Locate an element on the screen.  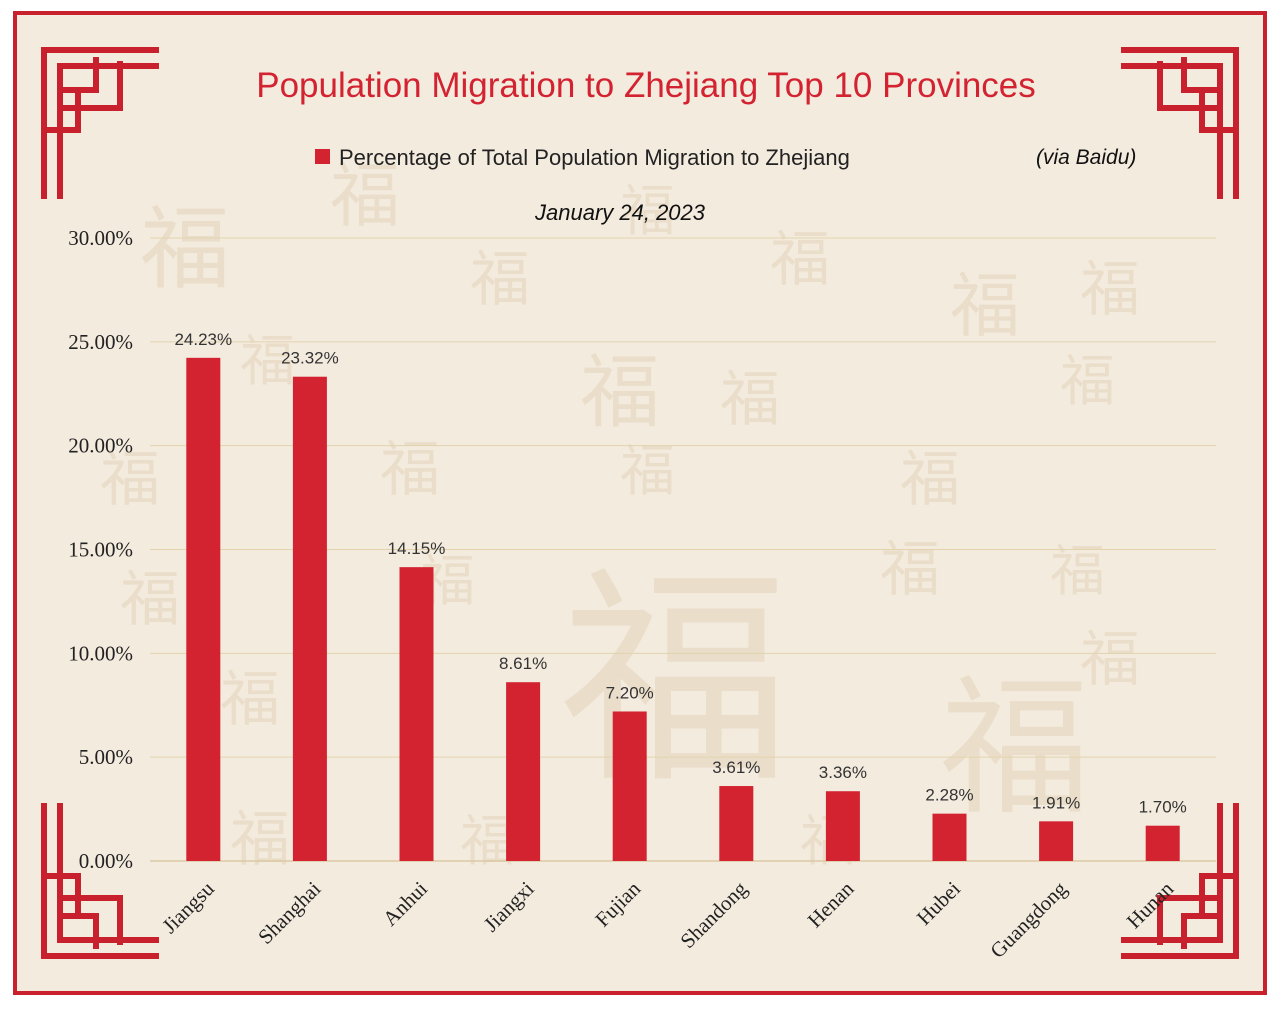
x-tick-label: Shanghai is located at coordinates (289, 912).